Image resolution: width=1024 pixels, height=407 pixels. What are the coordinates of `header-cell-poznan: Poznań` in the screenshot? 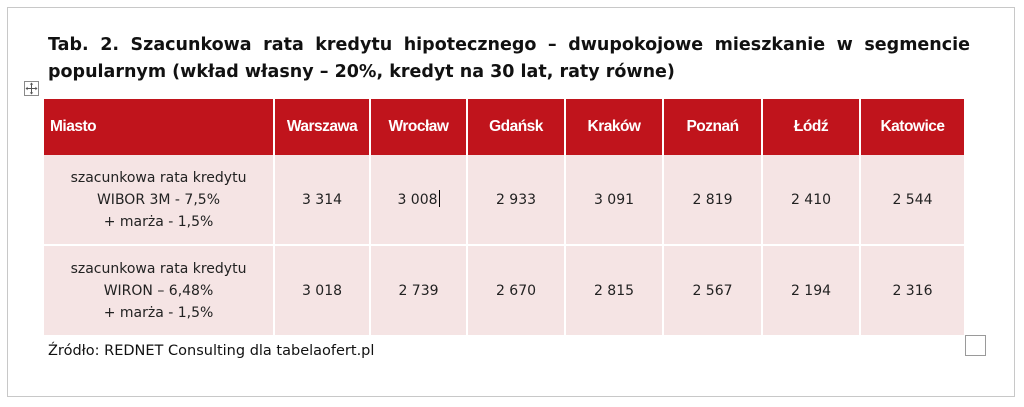 It's located at (713, 127).